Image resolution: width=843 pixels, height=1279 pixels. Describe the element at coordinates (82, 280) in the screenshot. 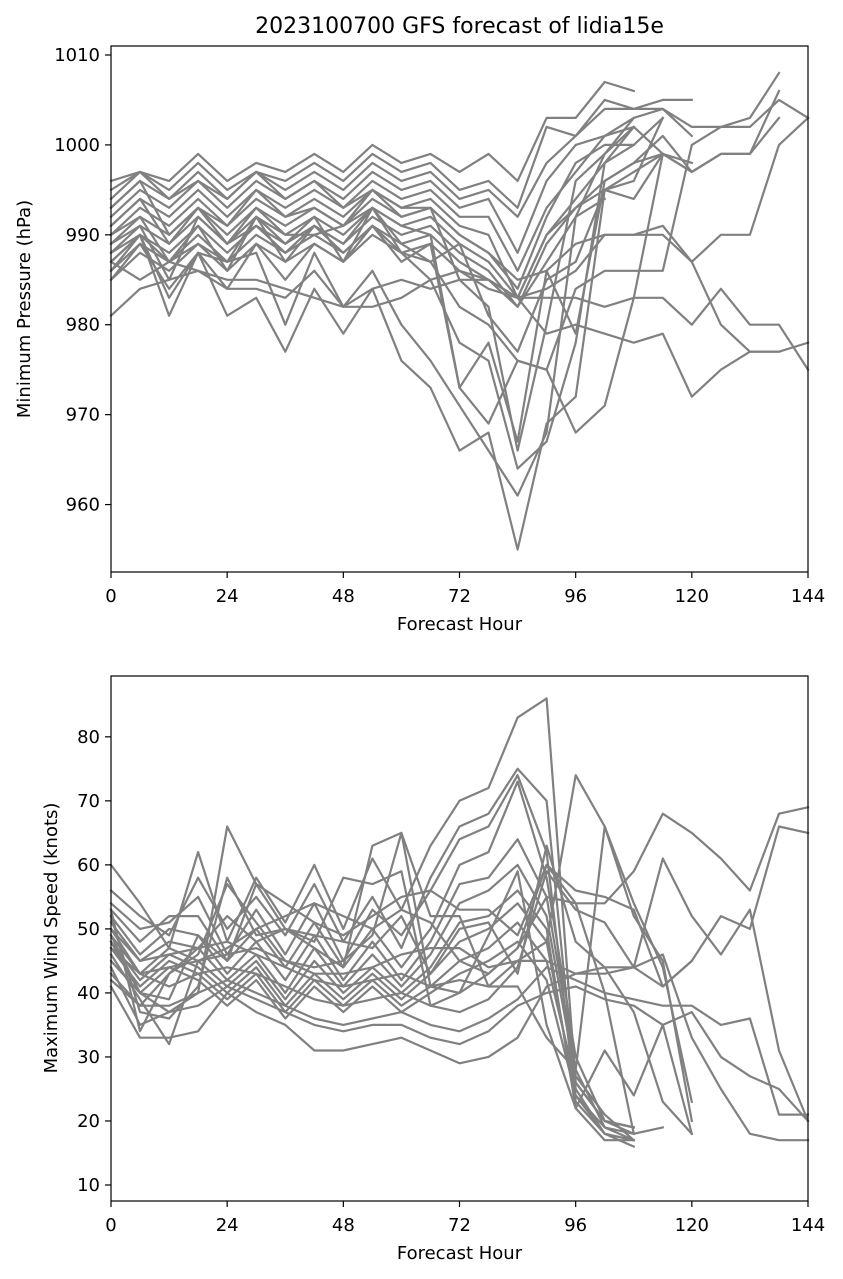

I see `pressure-y-axis: 960 970 980 990 1000 1010` at that location.